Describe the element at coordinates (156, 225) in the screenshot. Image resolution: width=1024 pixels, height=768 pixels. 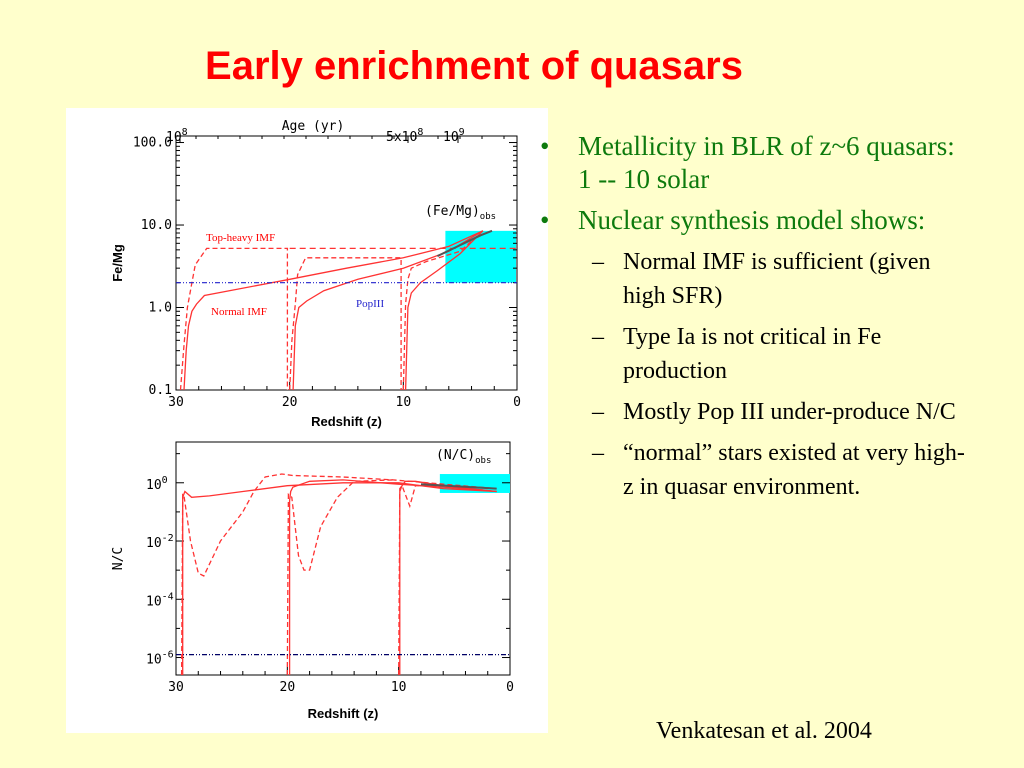
I see `top-ytick-label: 10.0` at that location.